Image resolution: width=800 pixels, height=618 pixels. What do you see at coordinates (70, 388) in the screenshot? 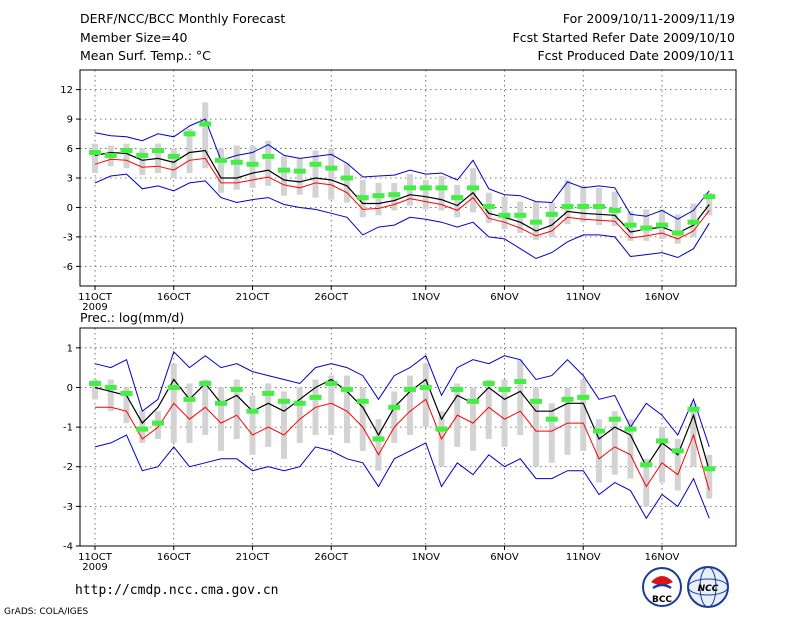
I see `prec-ytick-label: 0` at bounding box center [70, 388].